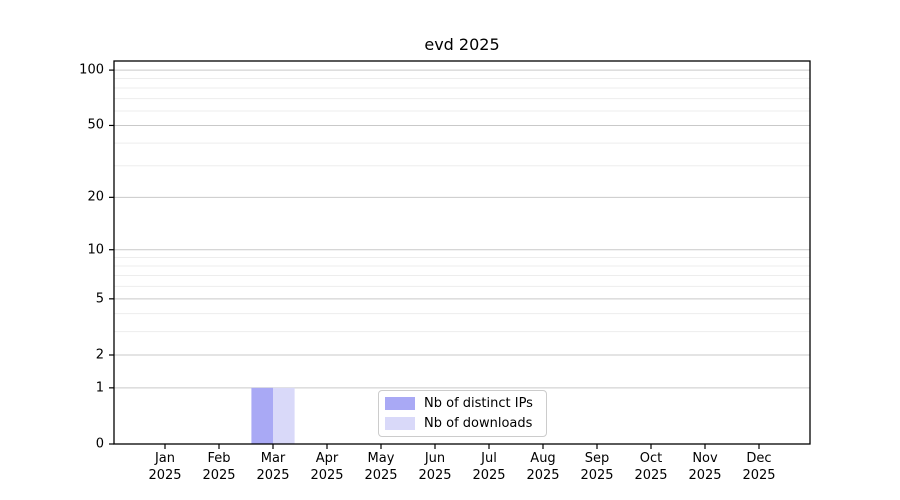 This screenshot has height=500, width=900. I want to click on legend-item-distinct-ips: Nb of distinct IPs, so click(461, 403).